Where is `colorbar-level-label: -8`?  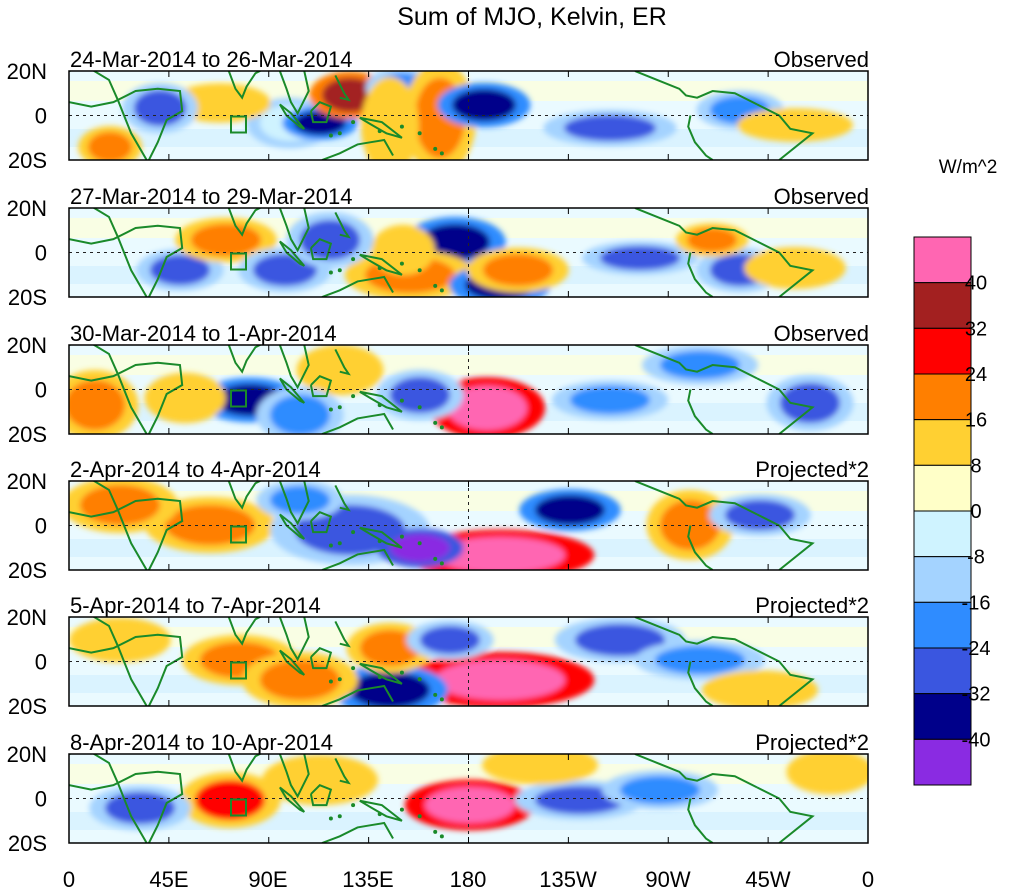 colorbar-level-label: -8 is located at coordinates (976, 558).